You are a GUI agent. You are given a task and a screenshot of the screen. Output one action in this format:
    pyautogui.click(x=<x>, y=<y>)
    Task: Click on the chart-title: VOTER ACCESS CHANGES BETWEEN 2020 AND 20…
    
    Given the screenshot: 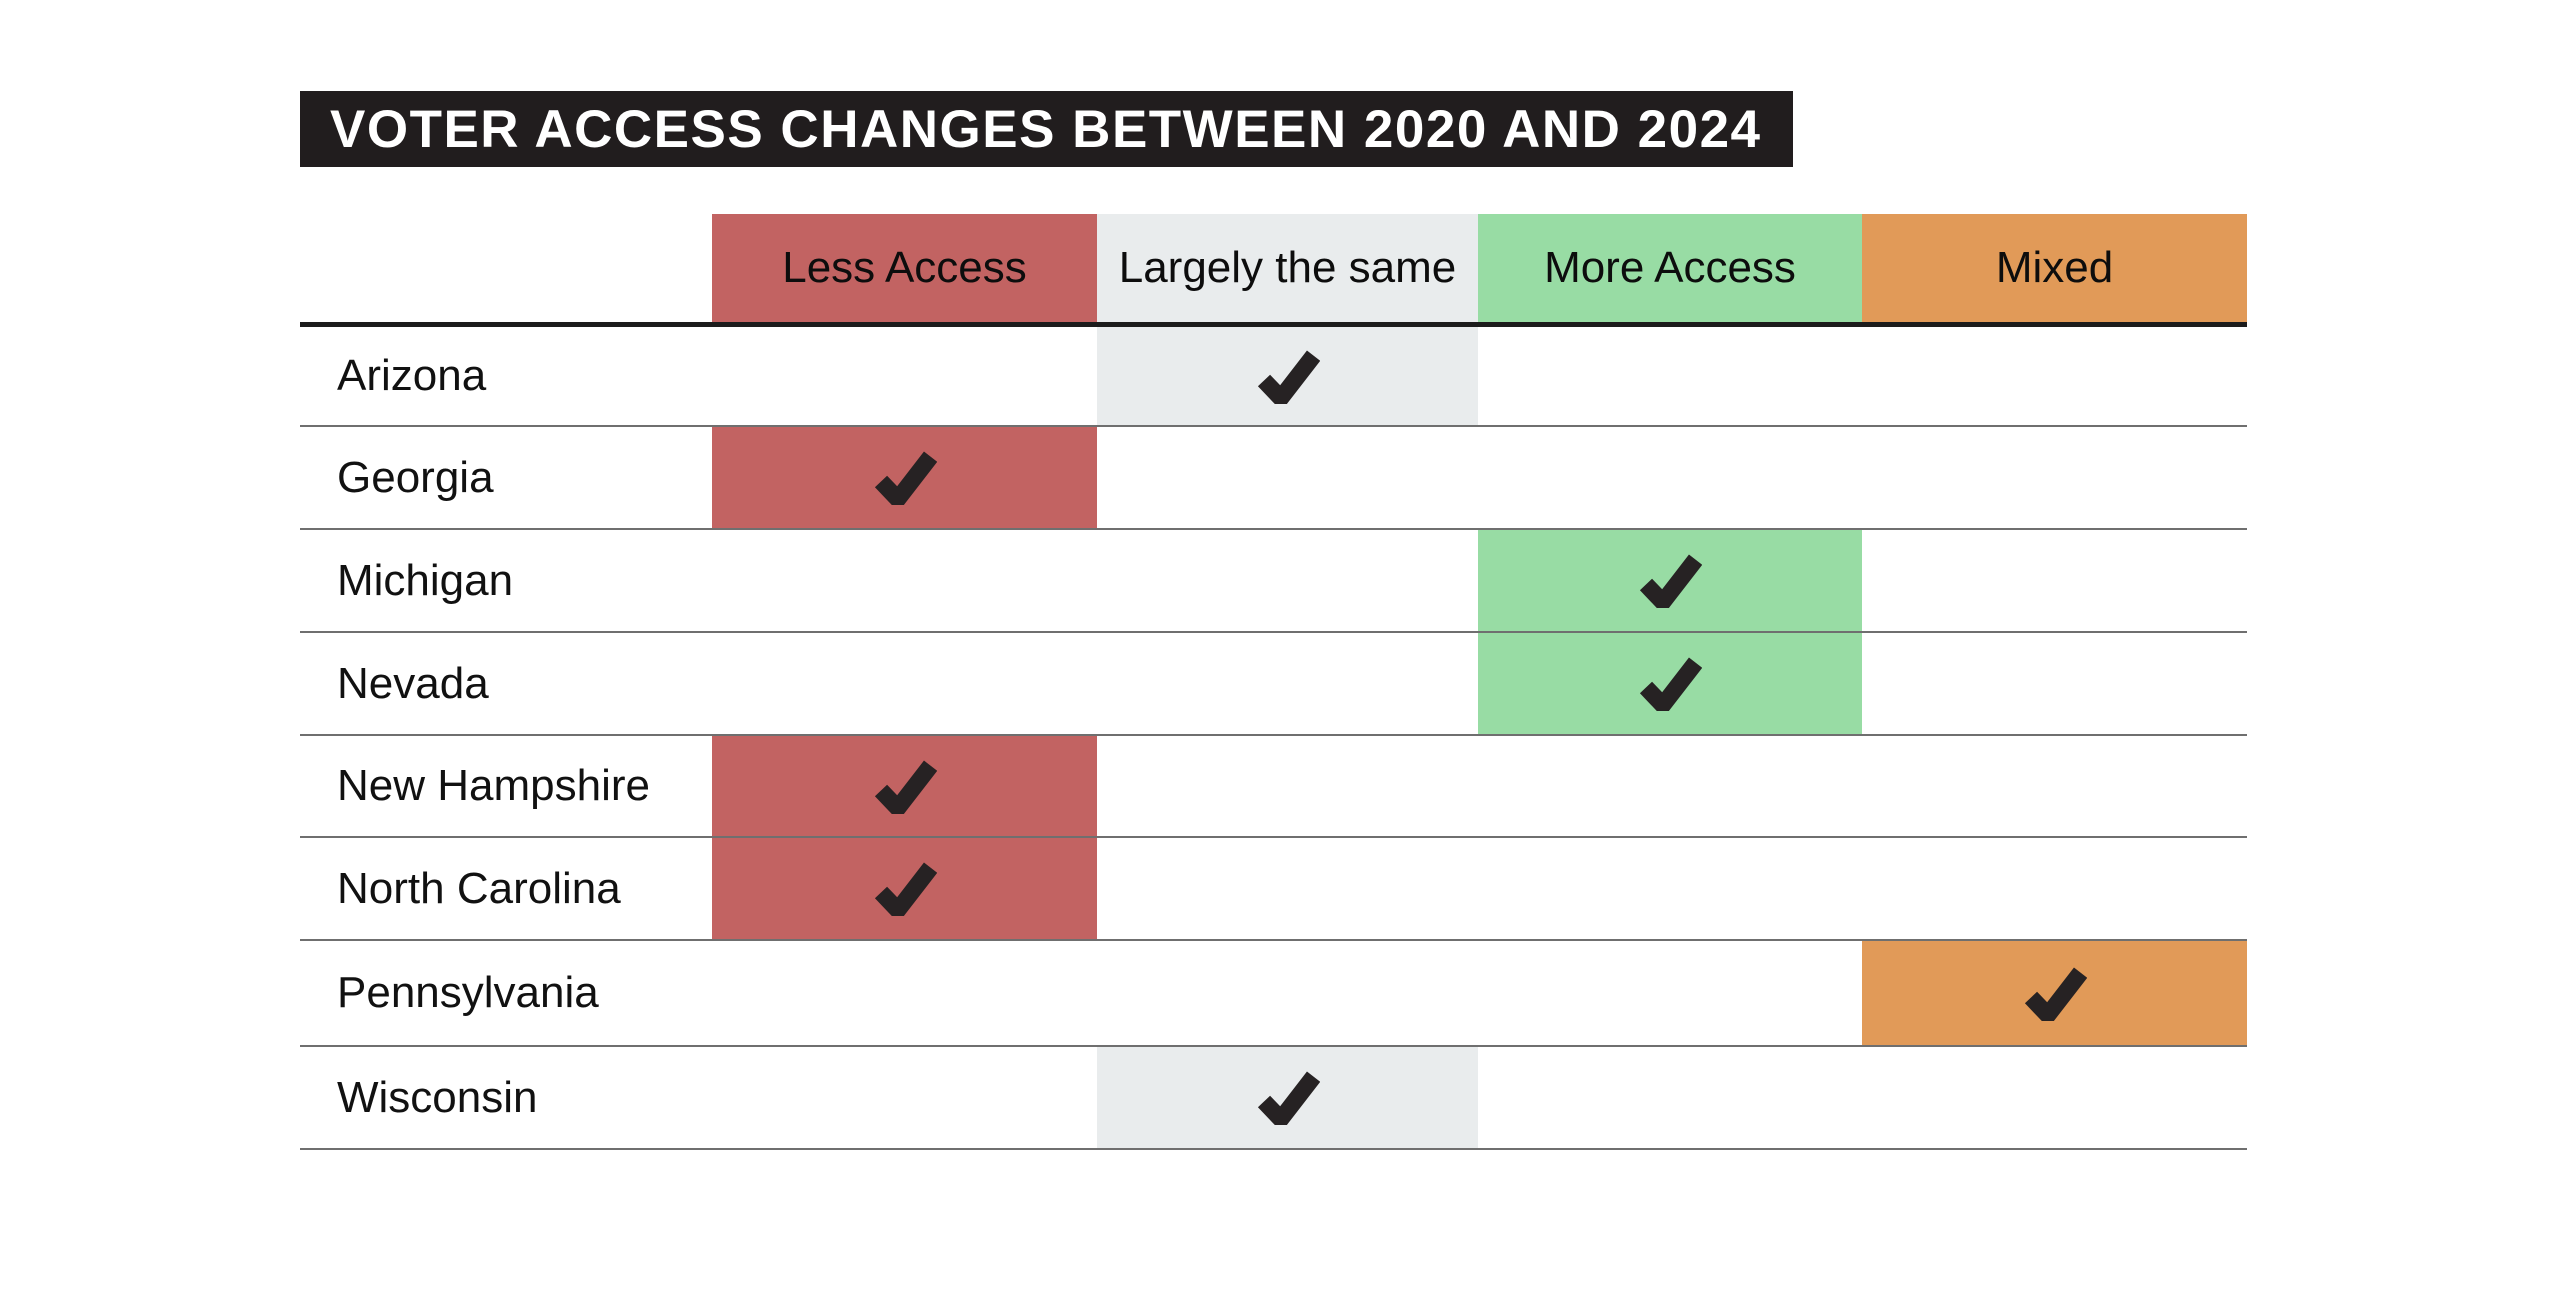 What is the action you would take?
    pyautogui.click(x=1046, y=129)
    